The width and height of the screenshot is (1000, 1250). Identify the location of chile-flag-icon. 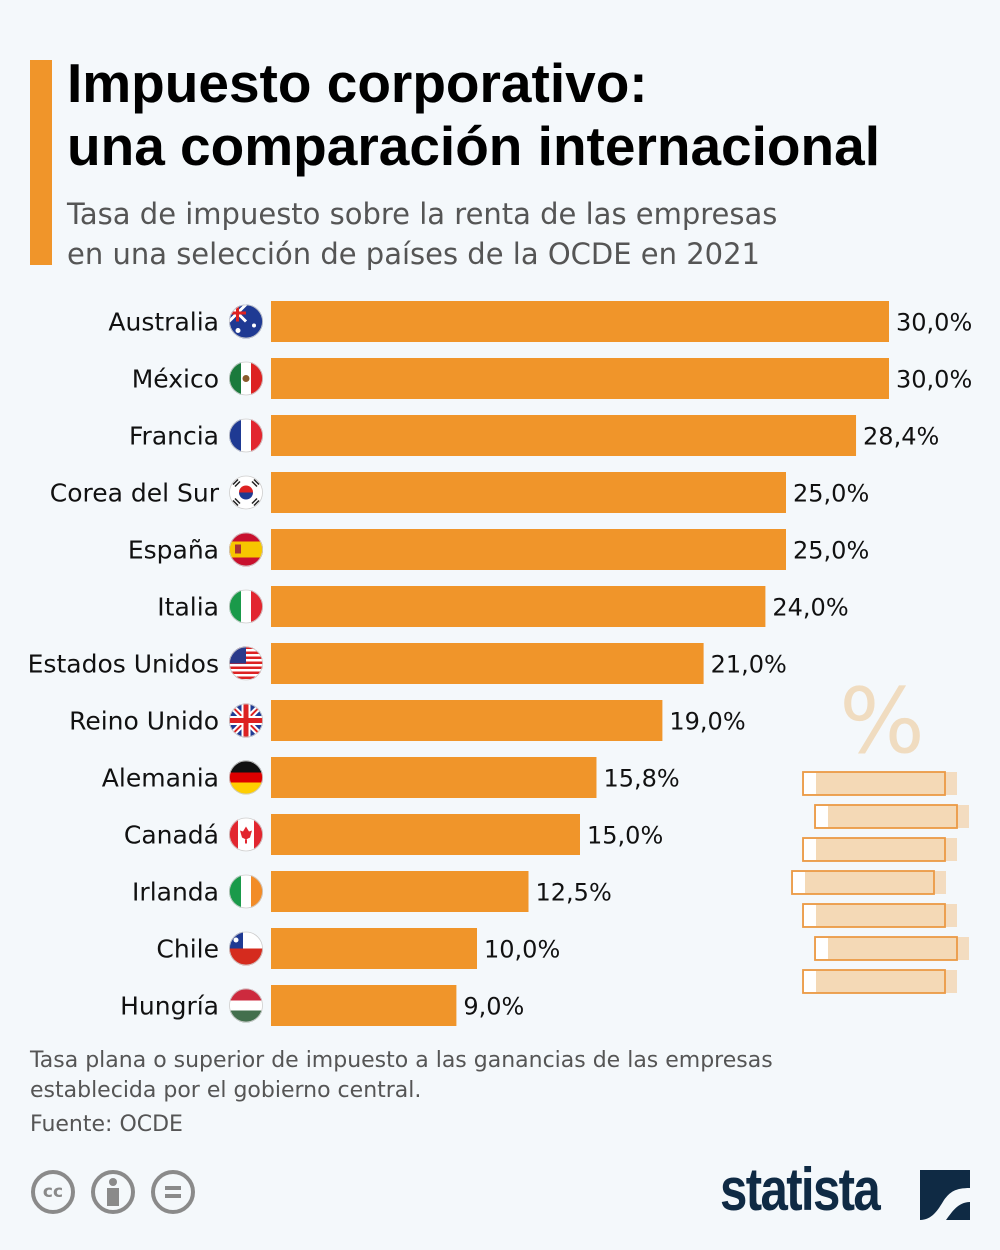
(246, 948).